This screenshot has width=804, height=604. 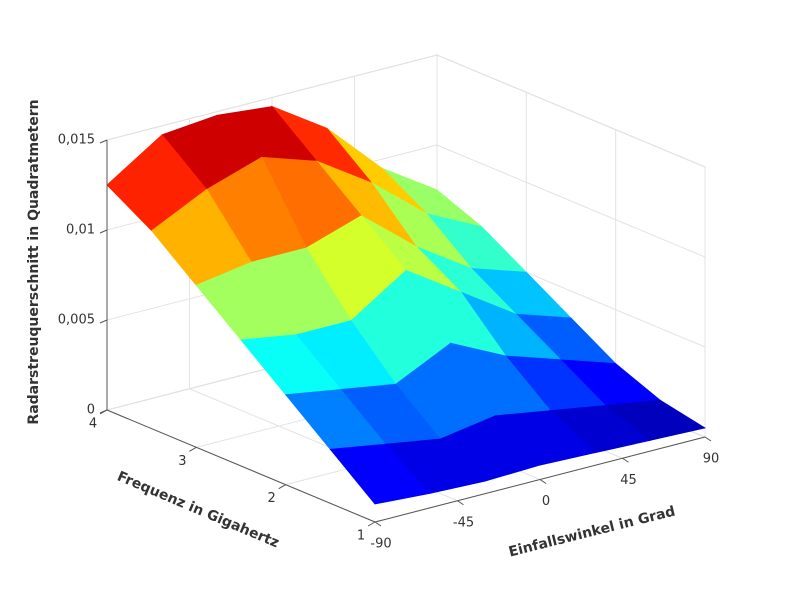 I want to click on y-axis-label: Frequenz in Gigahertz, so click(x=198, y=510).